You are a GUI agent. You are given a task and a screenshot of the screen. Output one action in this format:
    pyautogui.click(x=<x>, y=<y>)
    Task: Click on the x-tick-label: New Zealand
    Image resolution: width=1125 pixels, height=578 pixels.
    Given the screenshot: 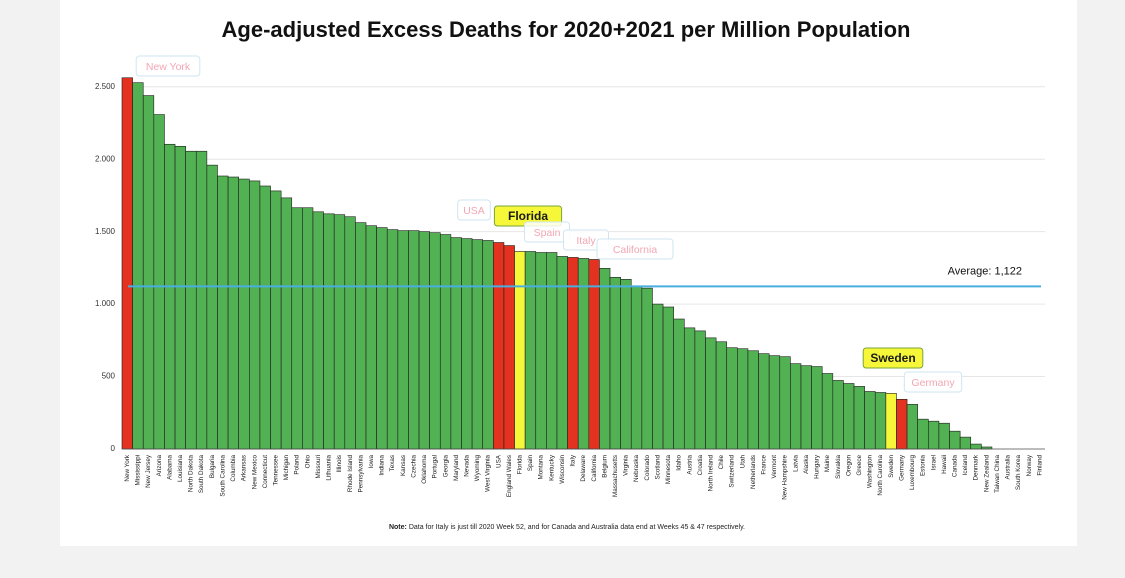 What is the action you would take?
    pyautogui.click(x=986, y=474)
    